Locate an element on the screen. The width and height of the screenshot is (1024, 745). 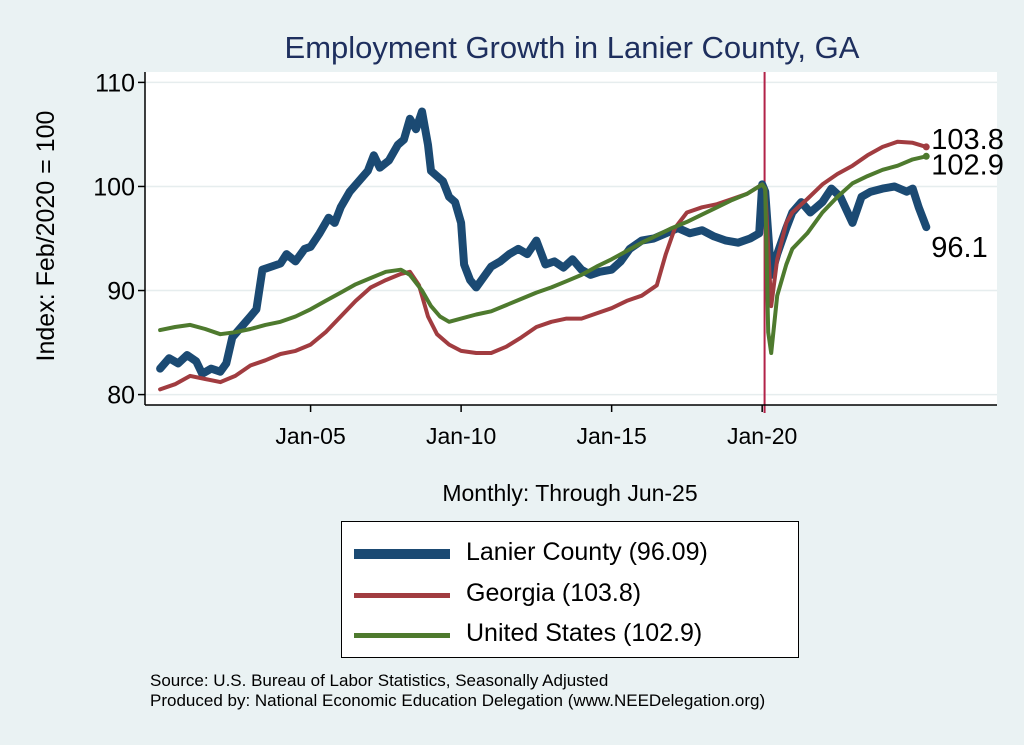
end-label-us: 102.9 is located at coordinates (967, 165).